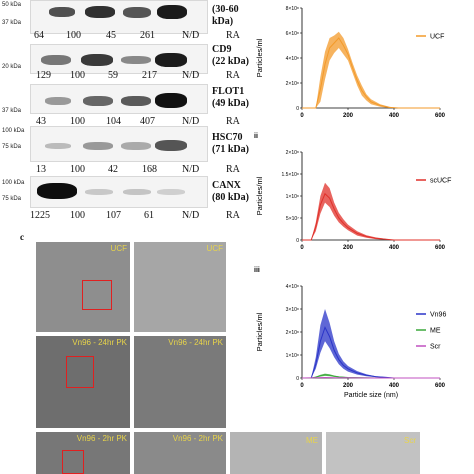 The image size is (474, 474). Describe the element at coordinates (290, 175) in the screenshot. I see `y-tick-label: 1.5×10⁸` at that location.